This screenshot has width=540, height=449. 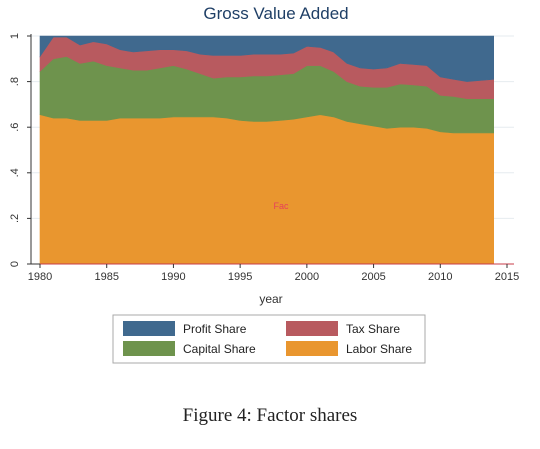 What do you see at coordinates (106, 277) in the screenshot?
I see `x-tick-label: 1985` at bounding box center [106, 277].